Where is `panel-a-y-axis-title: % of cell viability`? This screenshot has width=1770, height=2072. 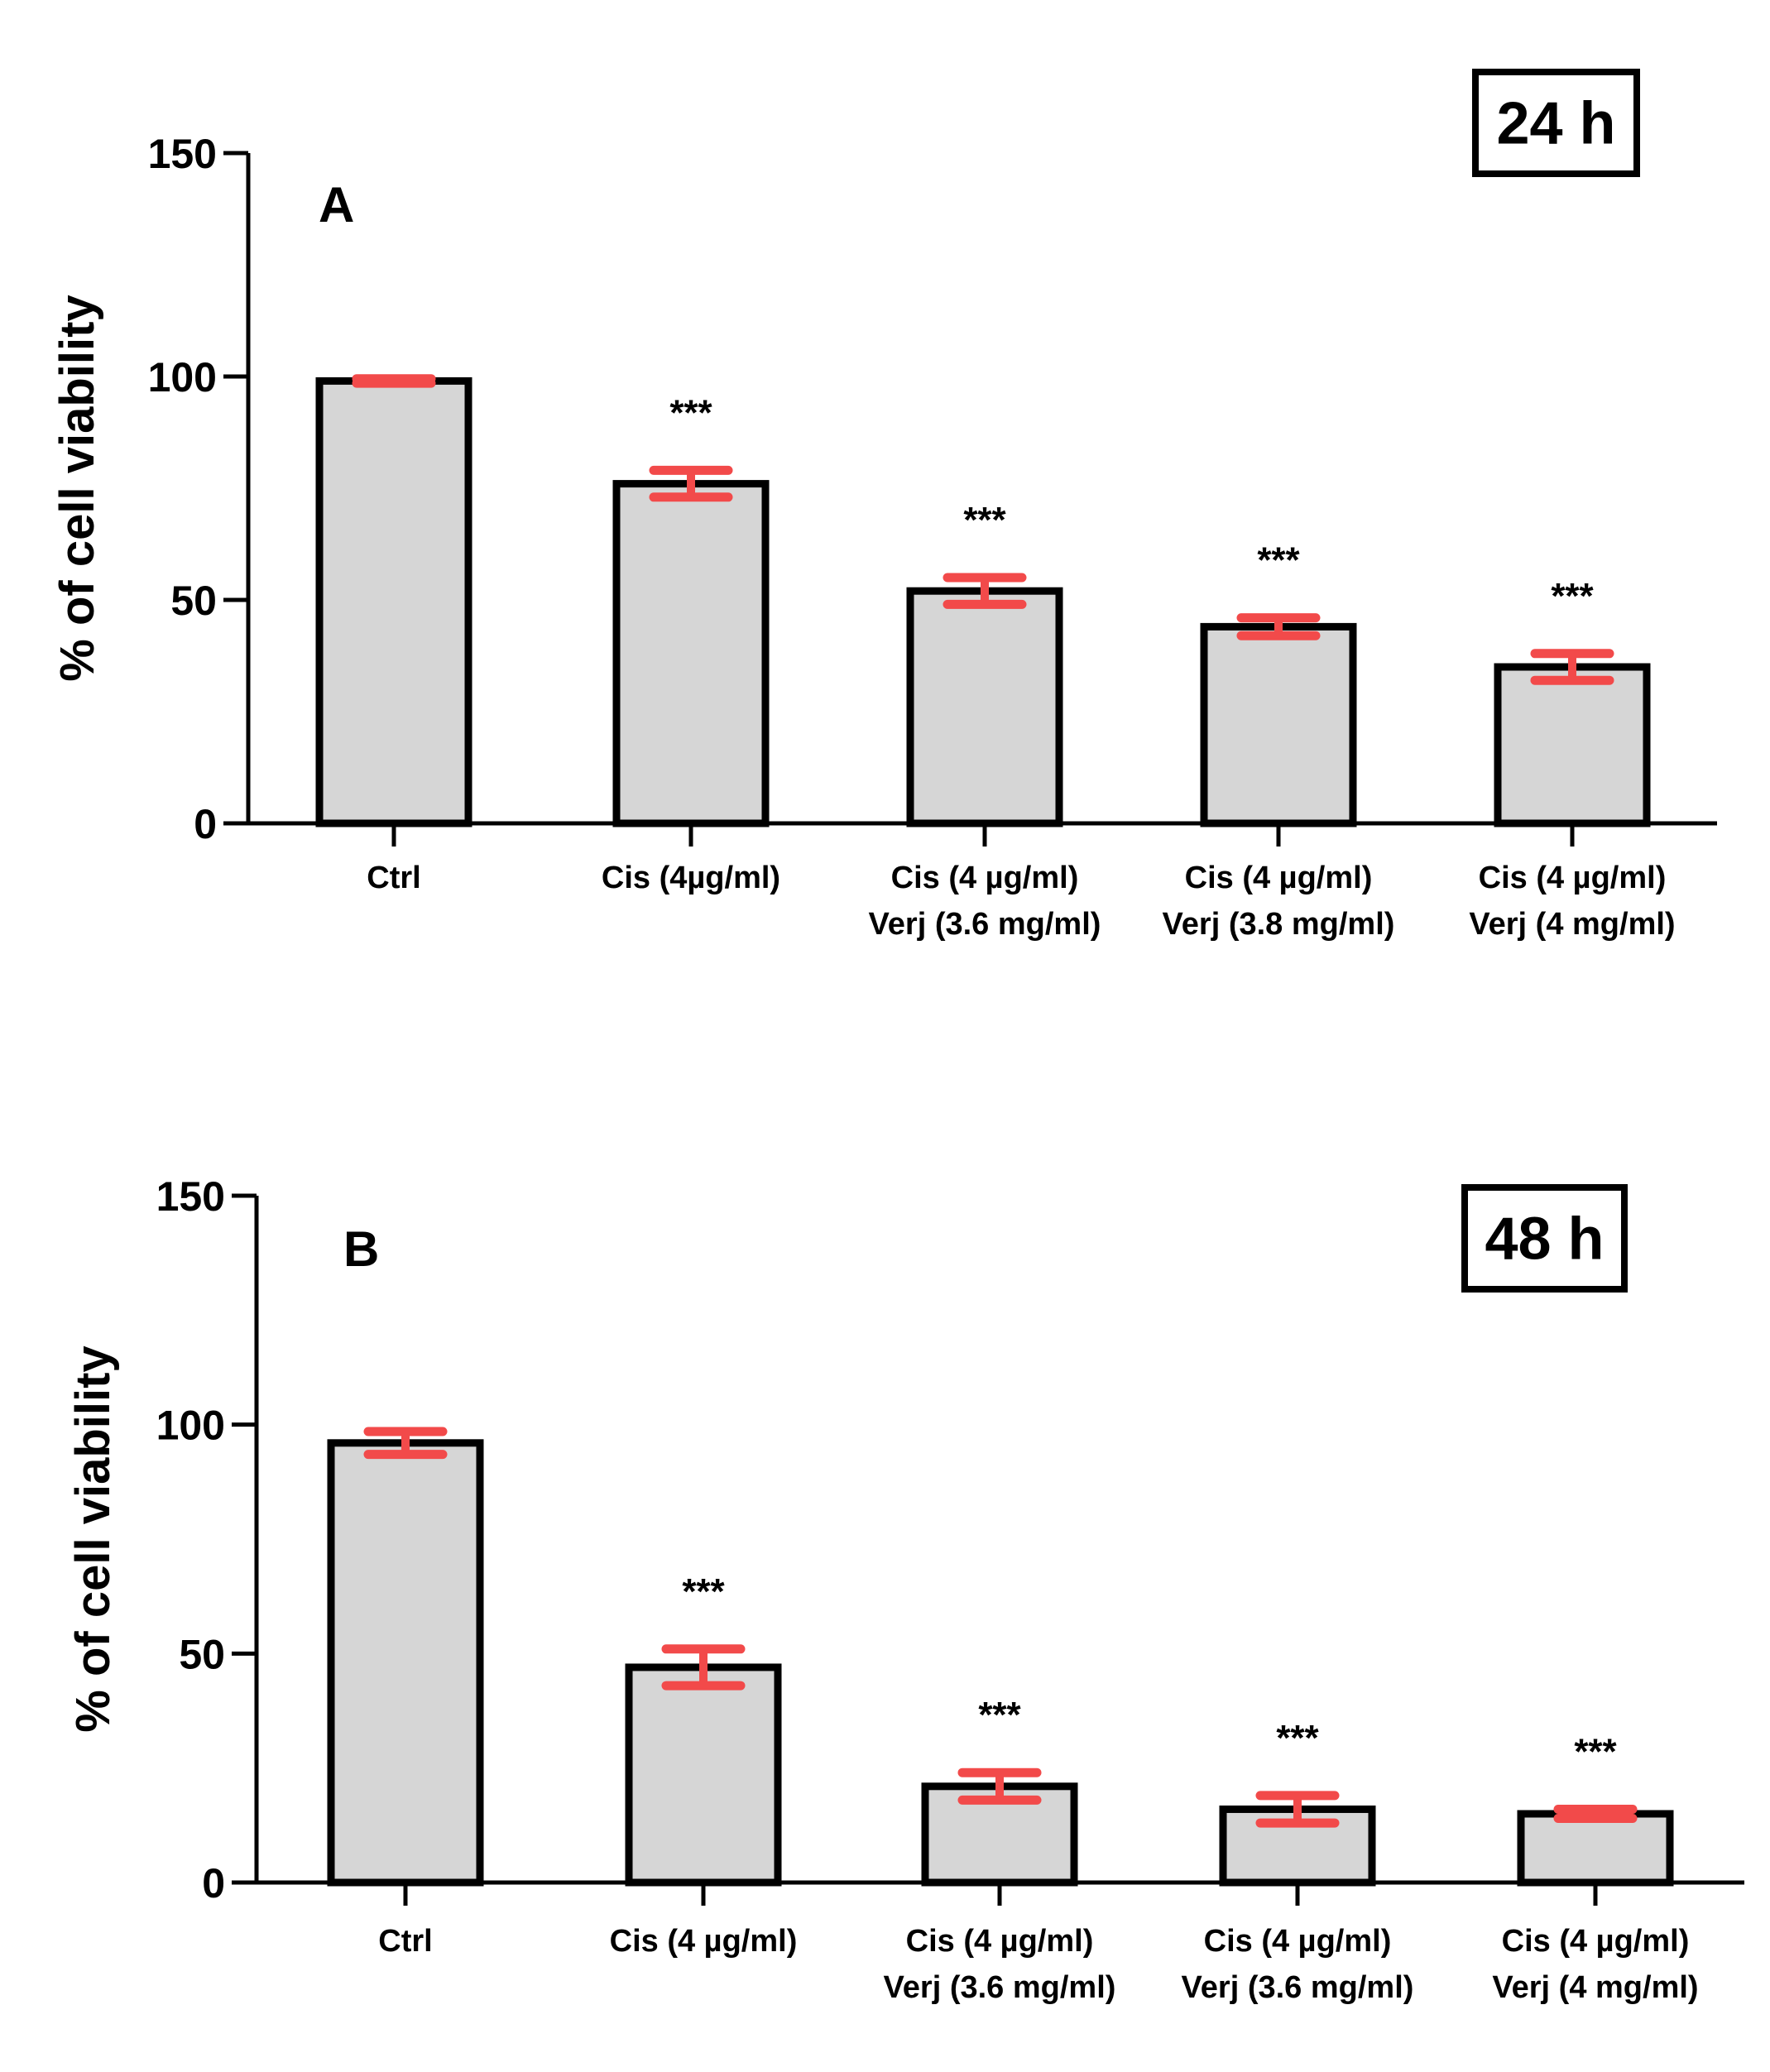
panel-a-y-axis-title: % of cell viability is located at coordinates (77, 488).